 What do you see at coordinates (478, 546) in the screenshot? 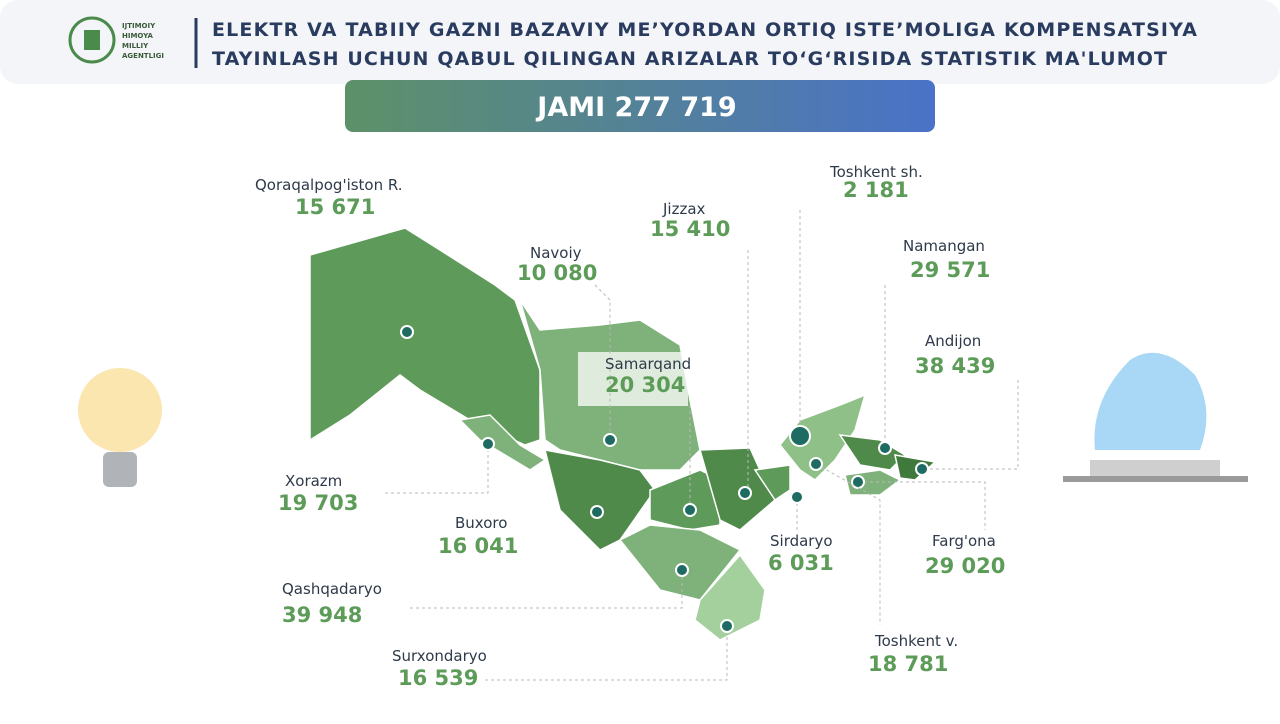
I see `region-value: 16 041` at bounding box center [478, 546].